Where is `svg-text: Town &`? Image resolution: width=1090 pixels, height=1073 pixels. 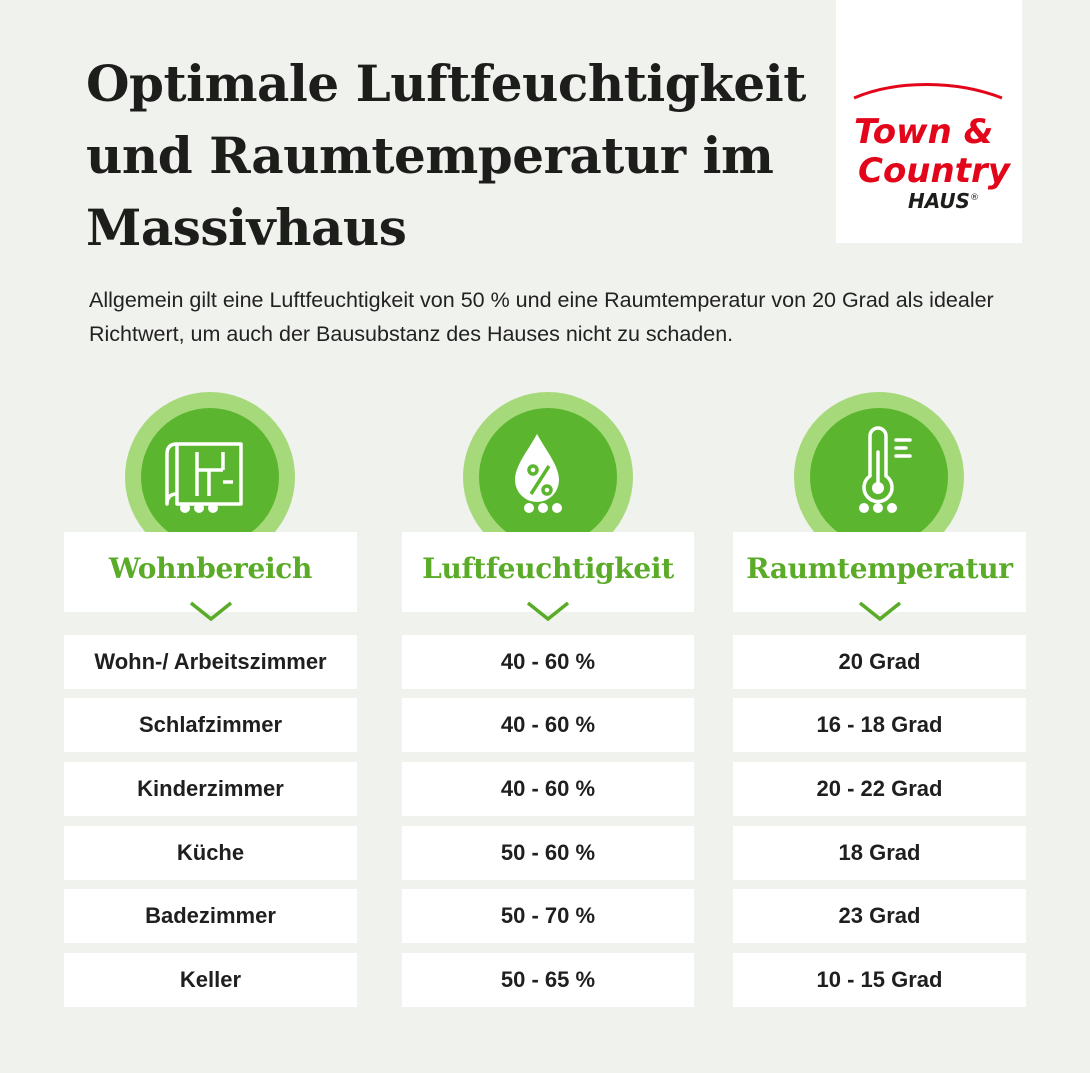 svg-text: Town & is located at coordinates (923, 132).